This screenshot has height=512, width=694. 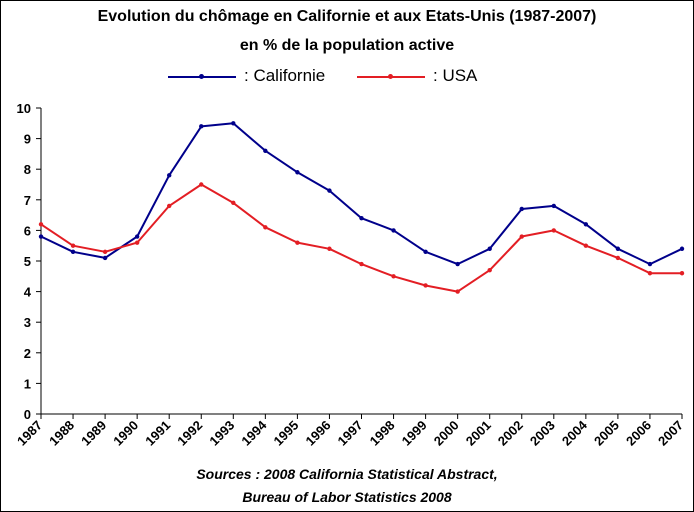 What do you see at coordinates (446, 433) in the screenshot?
I see `x-tick-label: 2000` at bounding box center [446, 433].